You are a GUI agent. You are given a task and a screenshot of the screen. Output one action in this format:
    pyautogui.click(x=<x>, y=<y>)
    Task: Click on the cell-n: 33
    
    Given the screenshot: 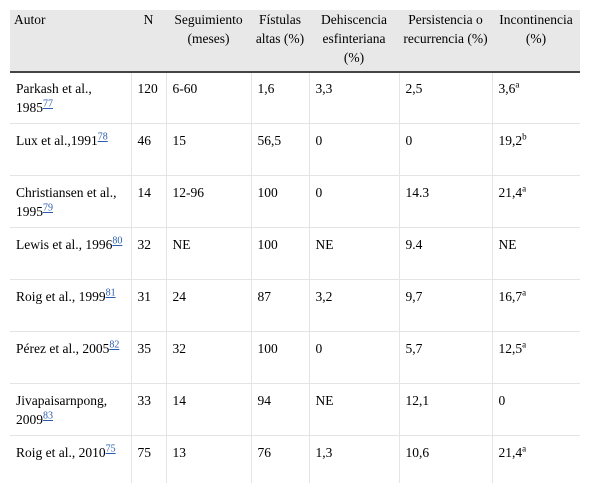 What is the action you would take?
    pyautogui.click(x=148, y=410)
    